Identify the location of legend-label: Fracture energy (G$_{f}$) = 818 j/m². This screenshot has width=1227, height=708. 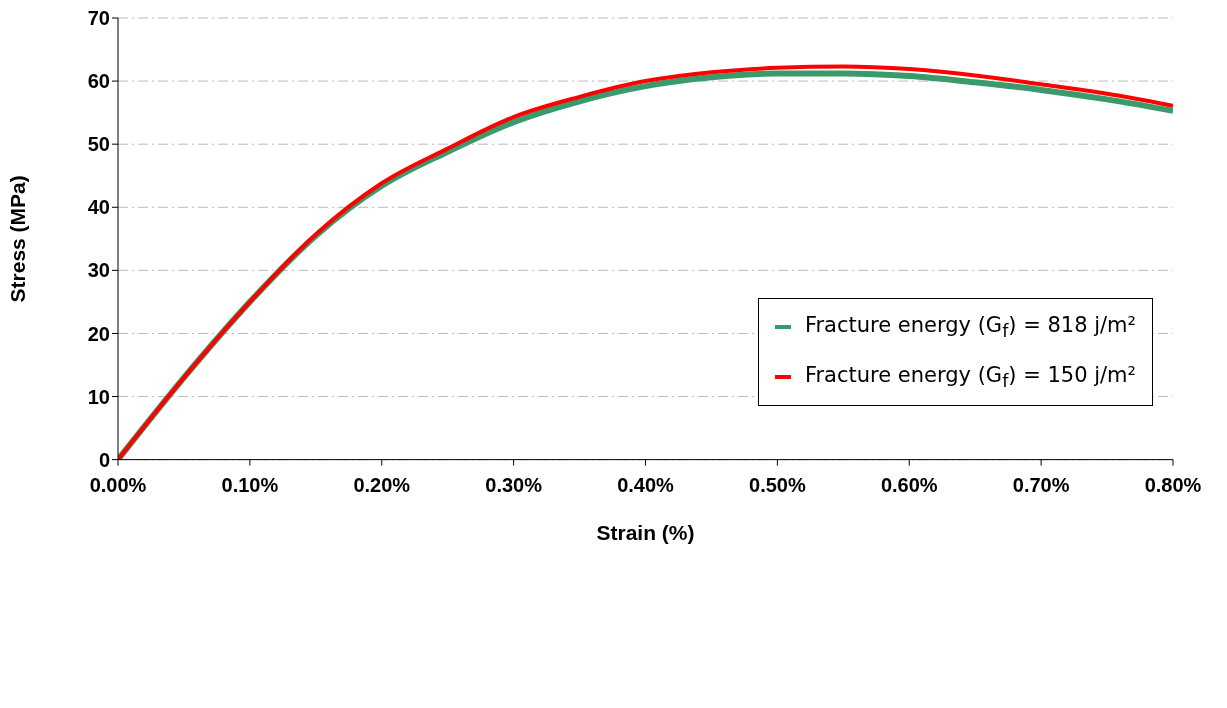
(970, 327).